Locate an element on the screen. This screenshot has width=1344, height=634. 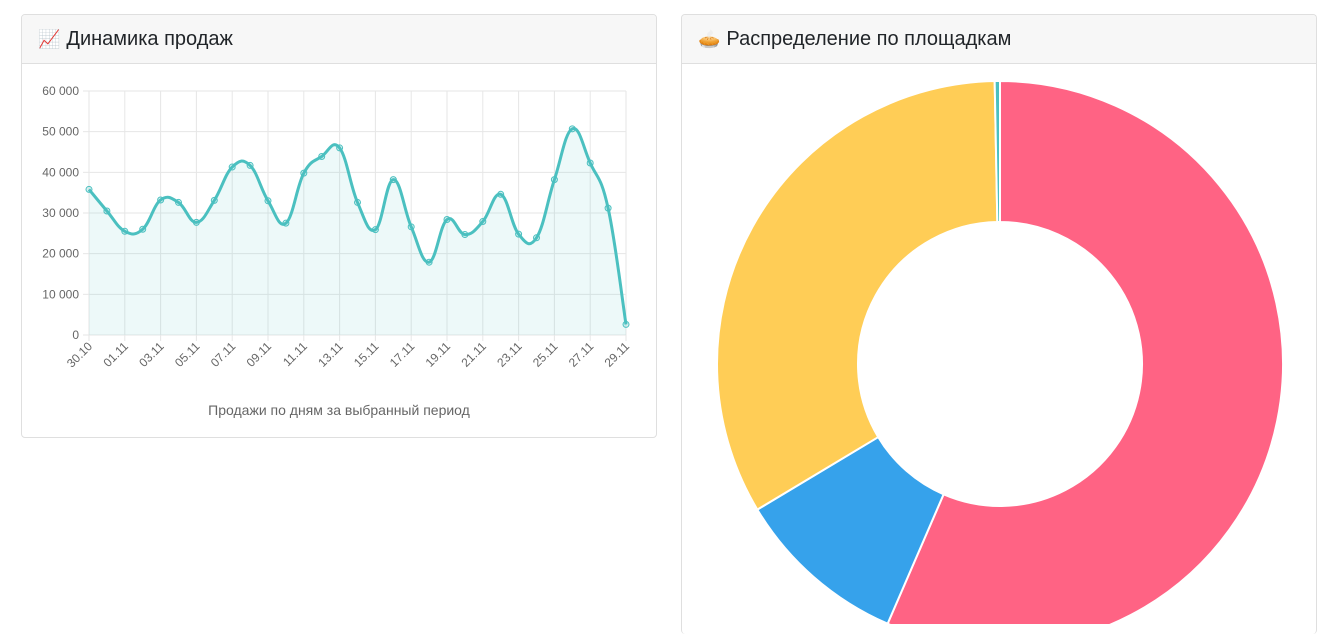
y-tick-label: 10 000 is located at coordinates (60, 294).